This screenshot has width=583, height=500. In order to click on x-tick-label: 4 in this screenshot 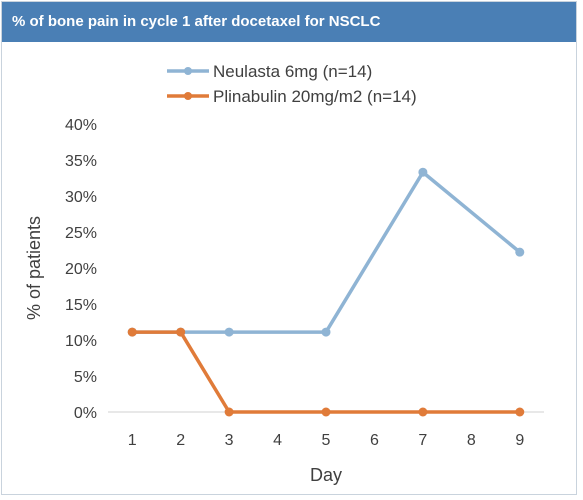, I will do `click(277, 440)`.